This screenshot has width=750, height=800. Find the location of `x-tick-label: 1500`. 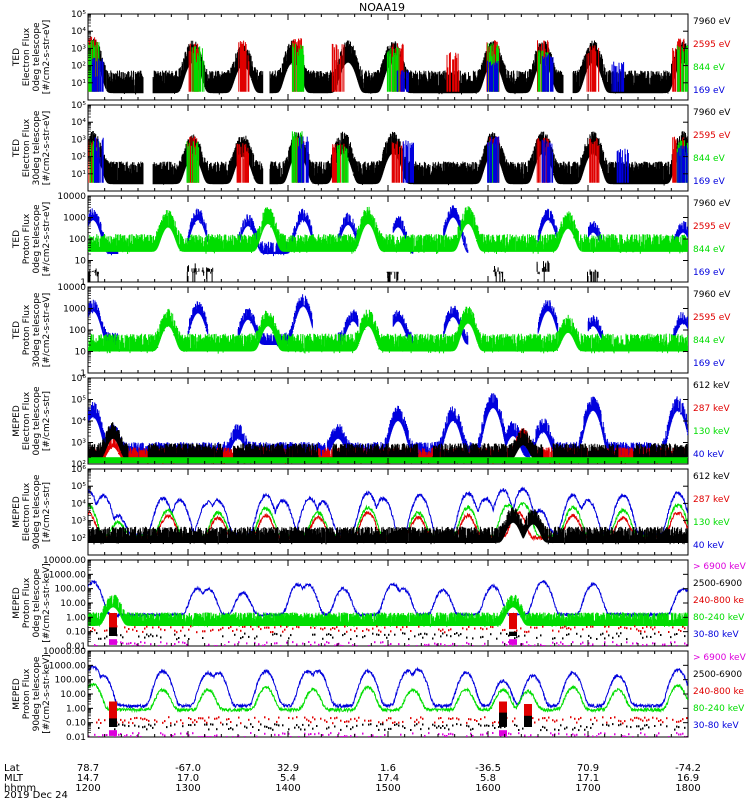

x-tick-label: 1500 is located at coordinates (387, 788).